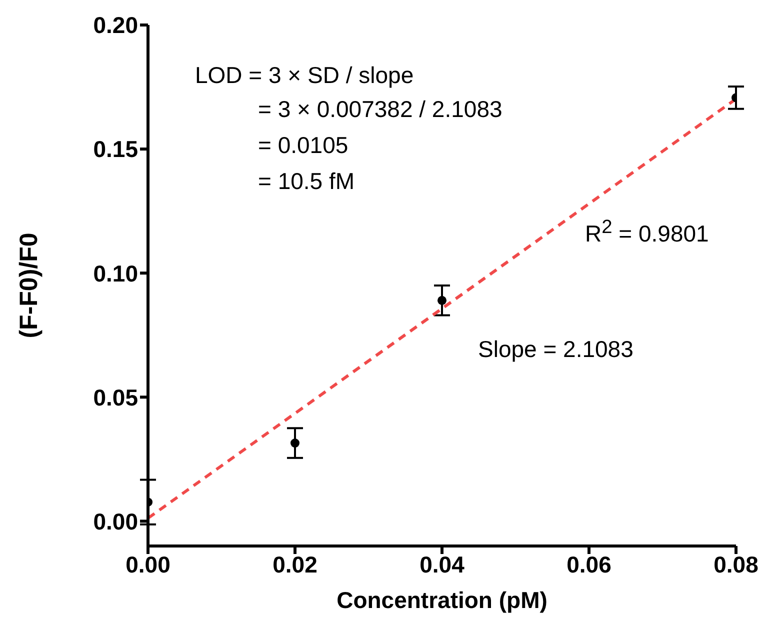 The image size is (771, 639). I want to click on x-tick-label: 0.02, so click(295, 564).